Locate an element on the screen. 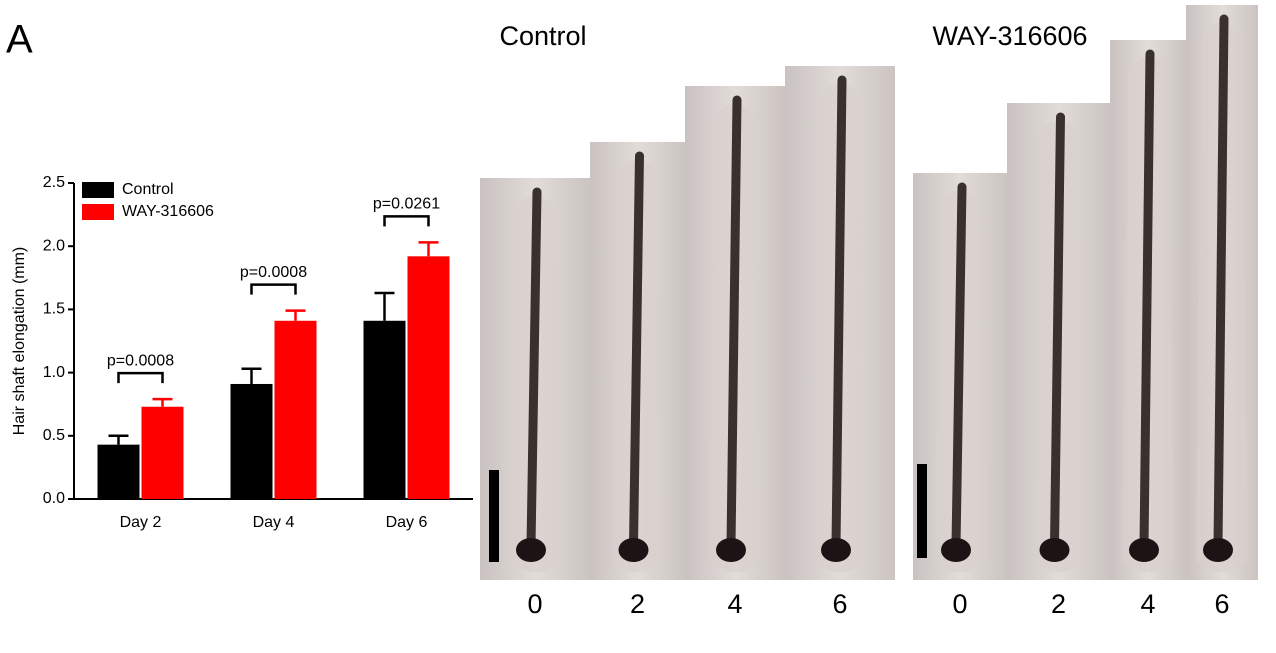 The width and height of the screenshot is (1276, 653). y-tick-label: 1.5 is located at coordinates (54, 309).